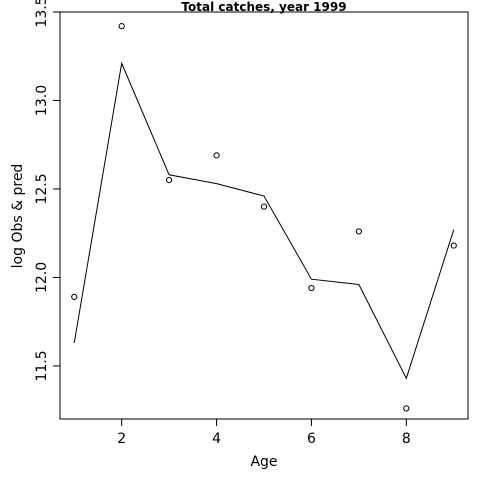 Image resolution: width=480 pixels, height=480 pixels. What do you see at coordinates (42, 14) in the screenshot?
I see `y-tick-label: 13.5` at bounding box center [42, 14].